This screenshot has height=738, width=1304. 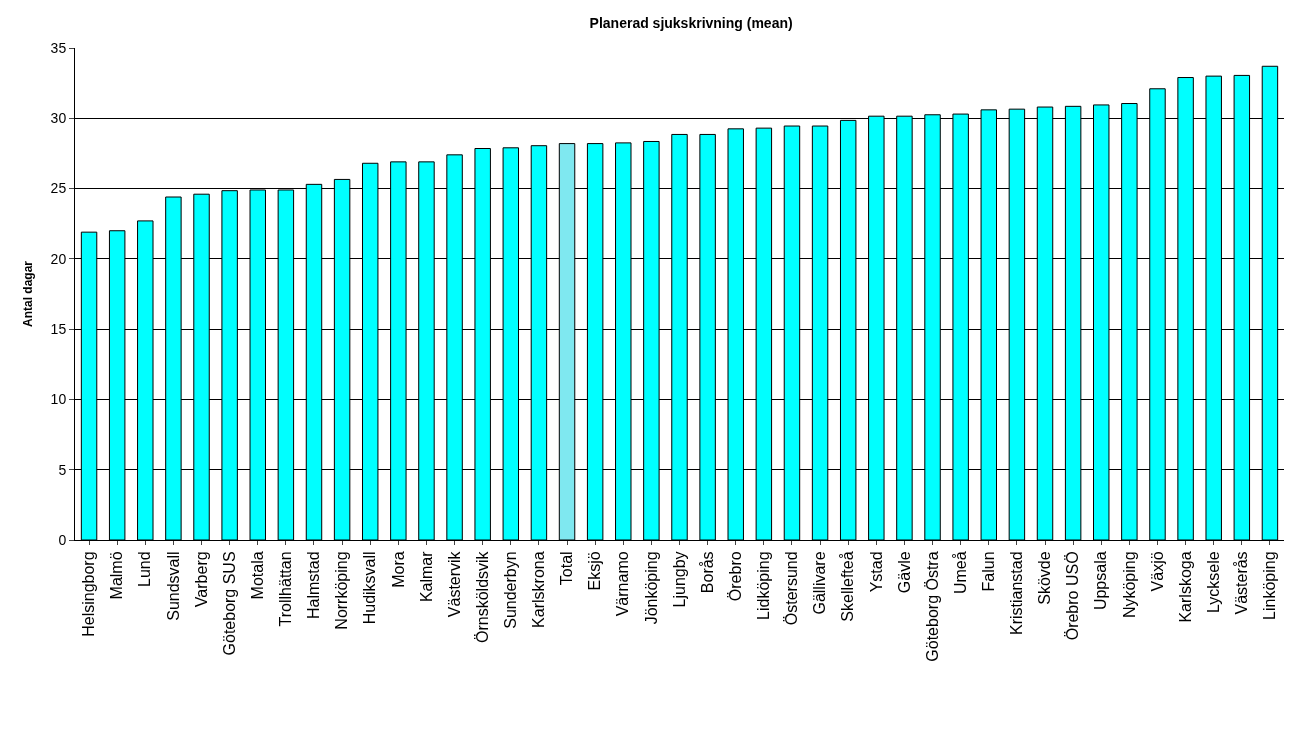 What do you see at coordinates (1129, 585) in the screenshot?
I see `x-tick-label: Nyköping` at bounding box center [1129, 585].